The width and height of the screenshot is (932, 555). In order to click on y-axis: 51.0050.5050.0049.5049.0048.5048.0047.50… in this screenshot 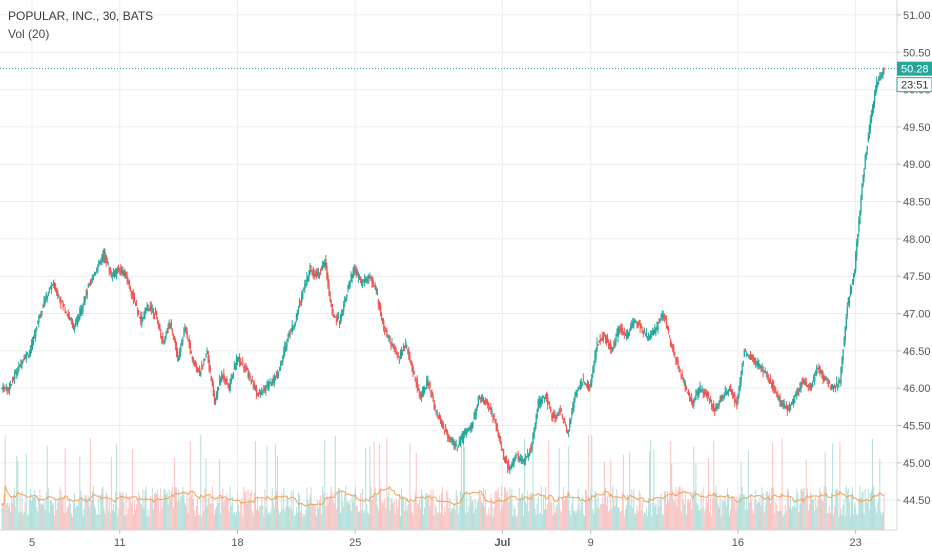, I will do `click(914, 265)`.